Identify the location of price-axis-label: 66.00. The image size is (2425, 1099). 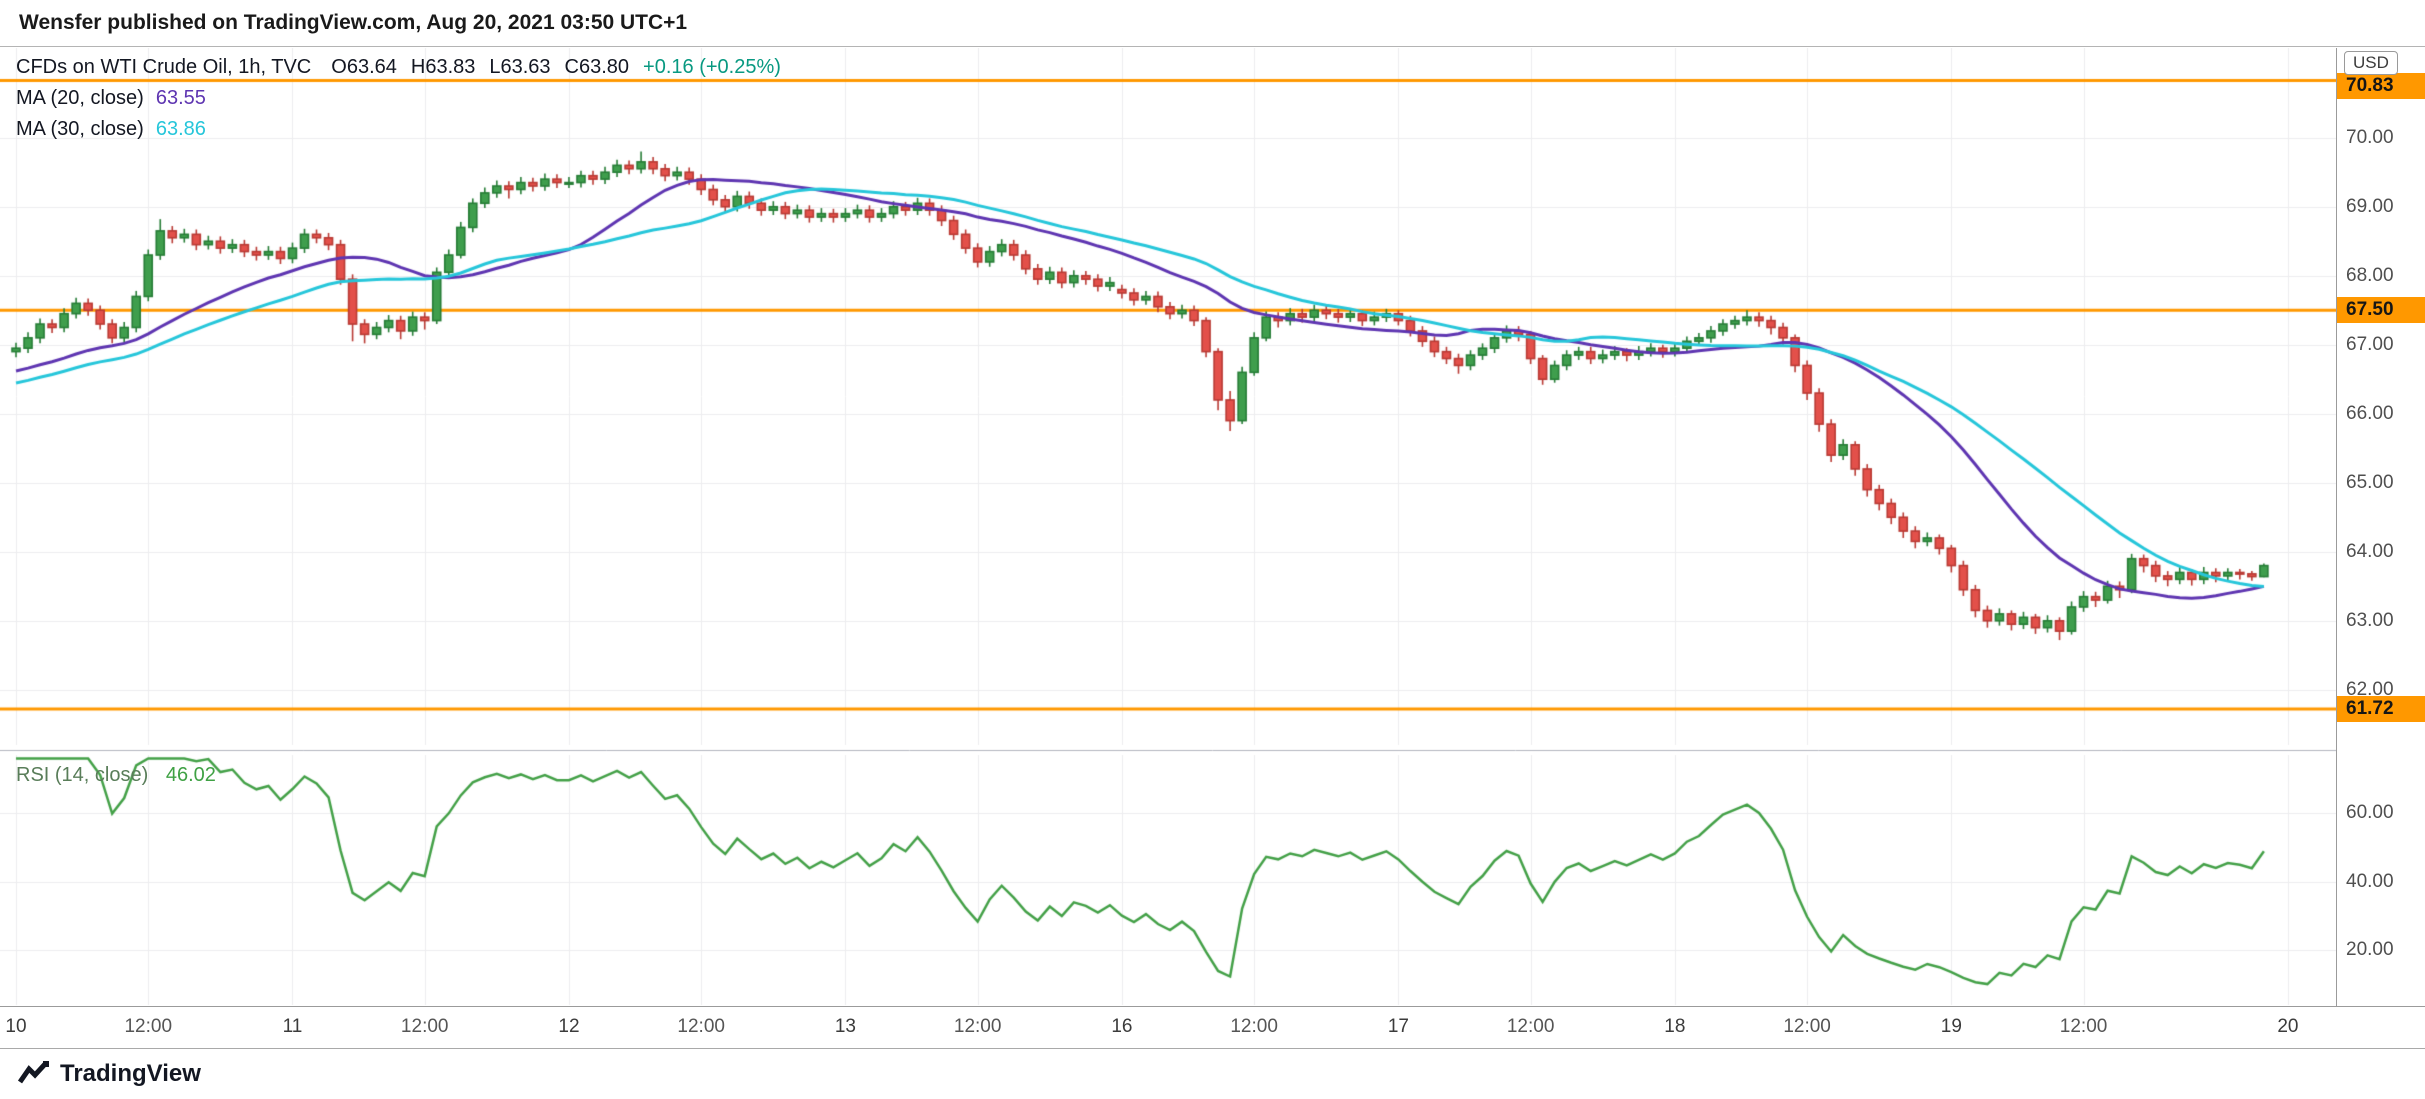
(2370, 413).